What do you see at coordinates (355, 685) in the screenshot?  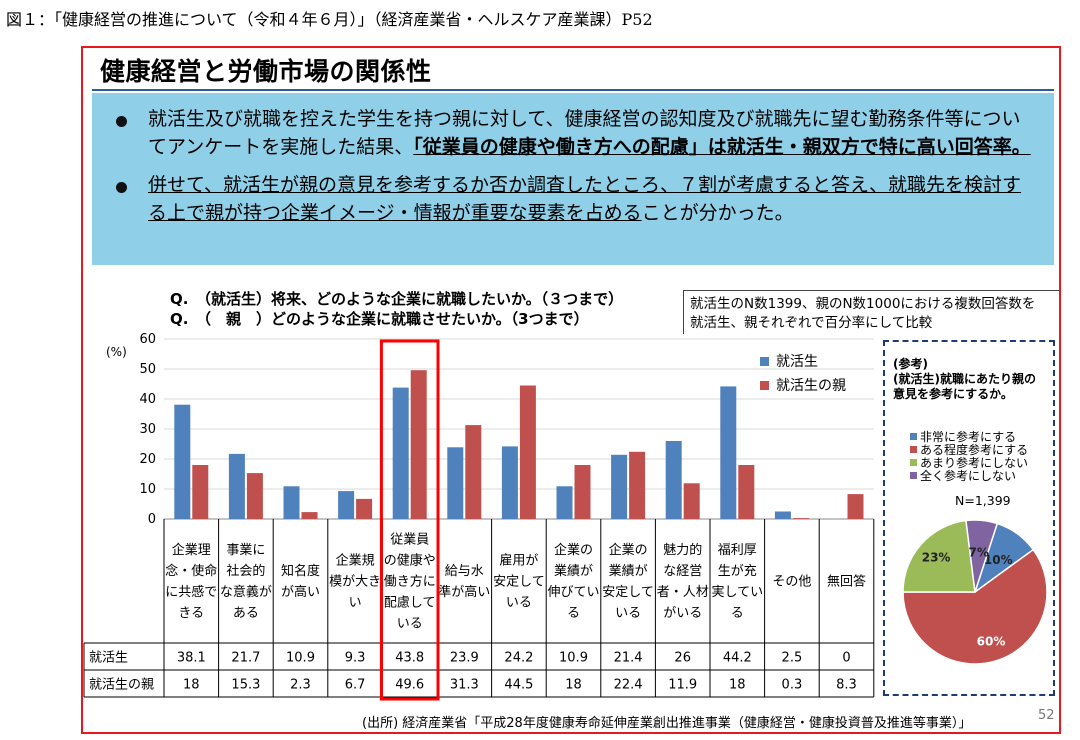 I see `table-cell: 6.7` at bounding box center [355, 685].